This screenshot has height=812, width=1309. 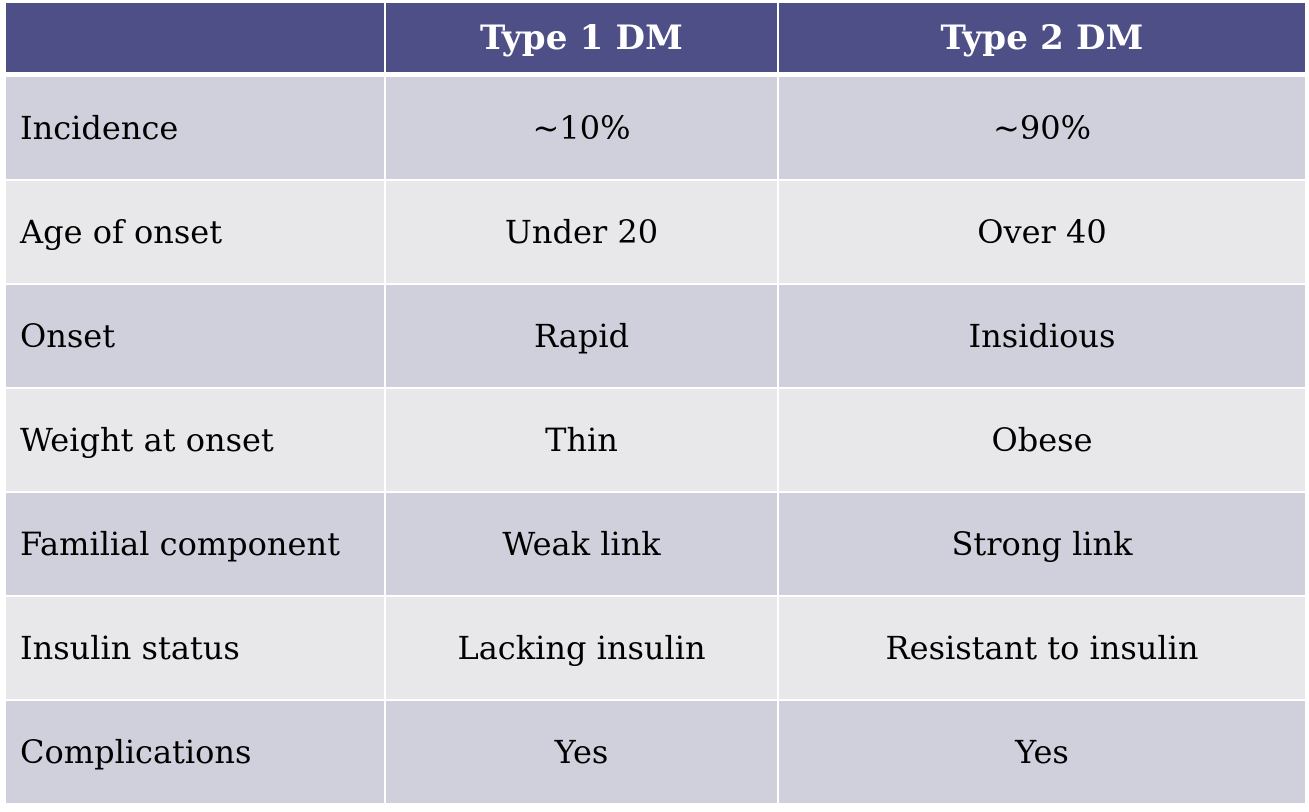 I want to click on table-row: Onset Rapid Insidious, so click(x=655, y=337).